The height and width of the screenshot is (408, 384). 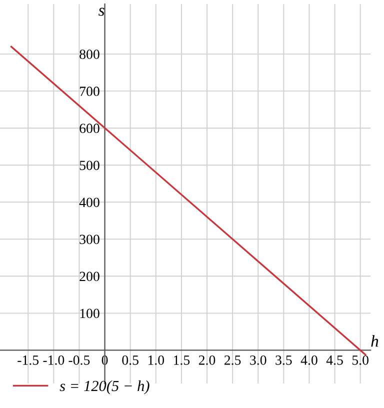 I want to click on x-tick-label: 1.0, so click(x=156, y=360).